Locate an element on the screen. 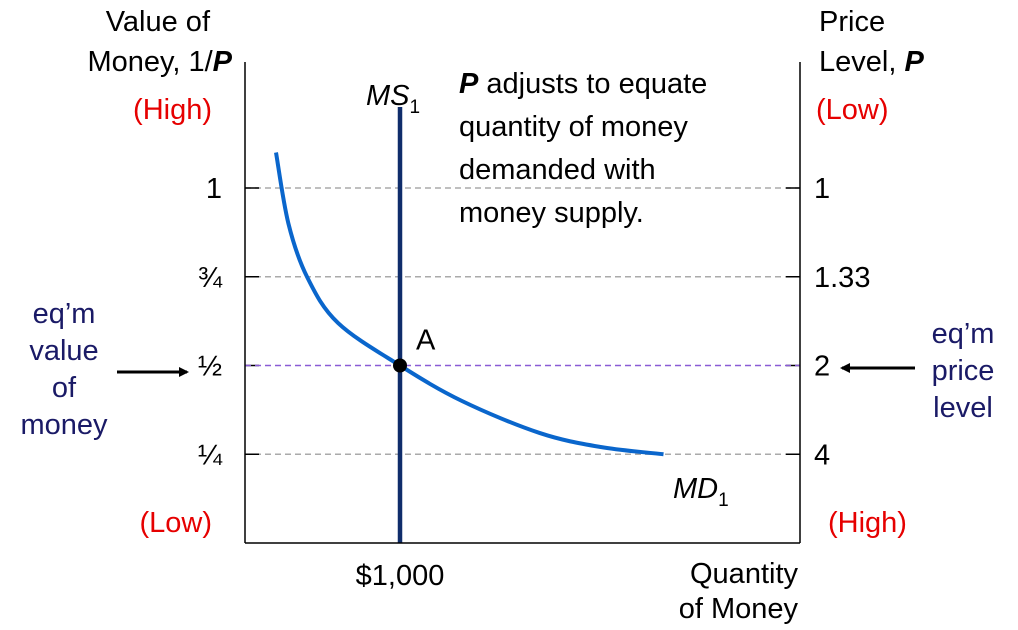  right-axis-high-label: (High) is located at coordinates (867, 523).